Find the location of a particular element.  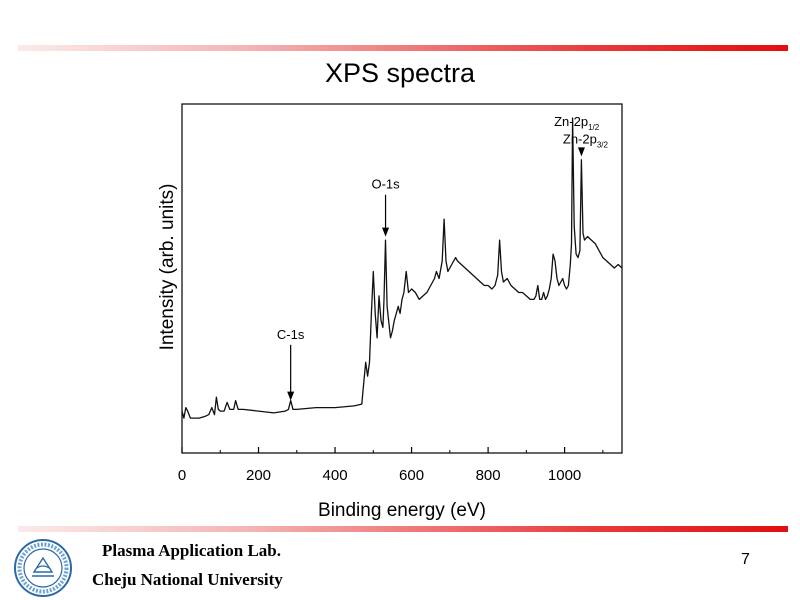

x-tick-label-1000: 1000 is located at coordinates (564, 475).